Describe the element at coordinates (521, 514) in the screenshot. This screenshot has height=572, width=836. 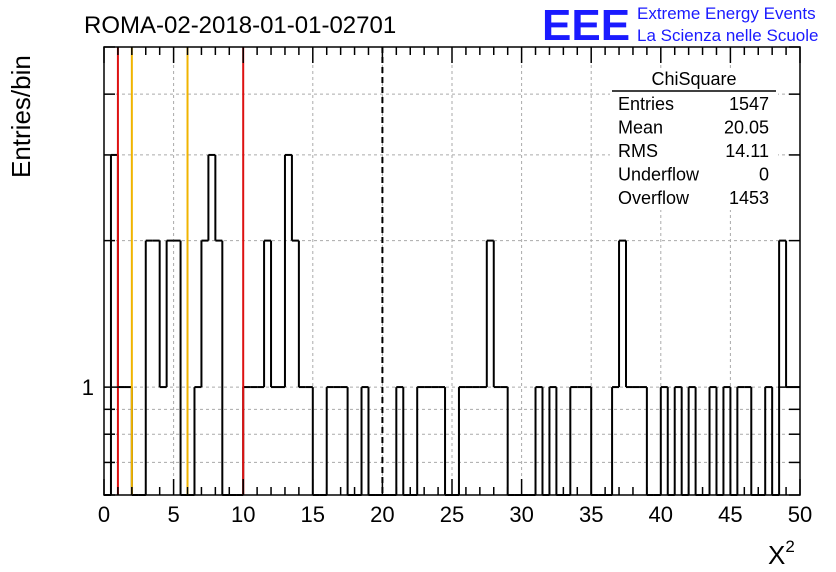
I see `x-tick-label: 30` at that location.